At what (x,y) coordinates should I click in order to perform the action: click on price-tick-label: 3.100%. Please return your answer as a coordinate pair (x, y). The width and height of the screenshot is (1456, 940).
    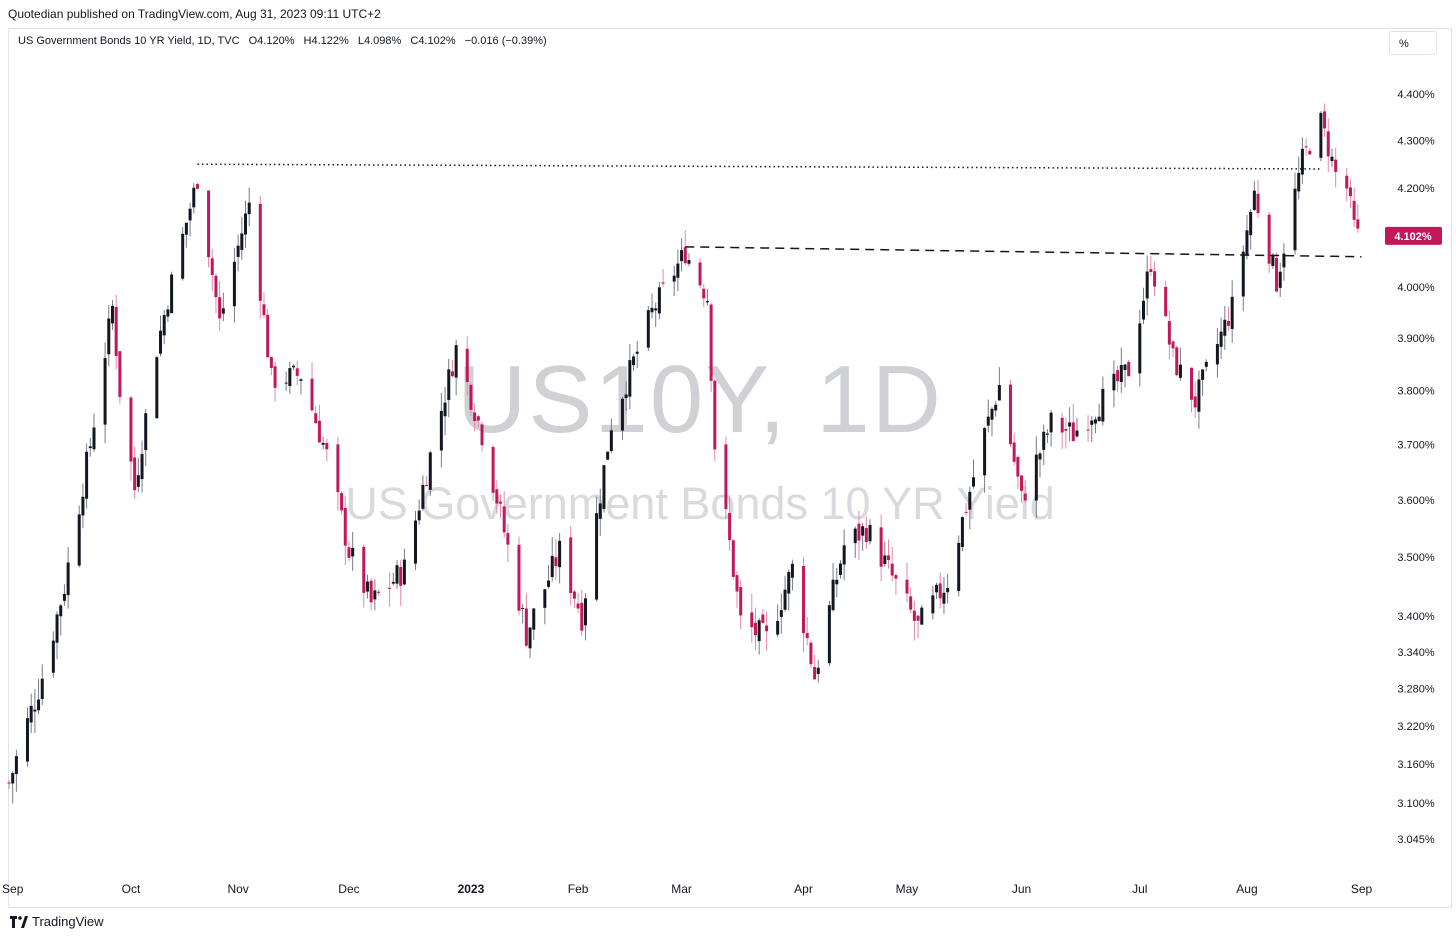
    Looking at the image, I should click on (1416, 804).